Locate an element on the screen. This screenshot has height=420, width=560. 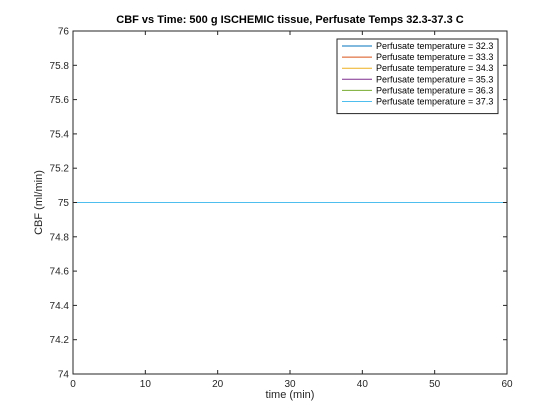
y-axis-title: CBF (ml/min) is located at coordinates (39, 202).